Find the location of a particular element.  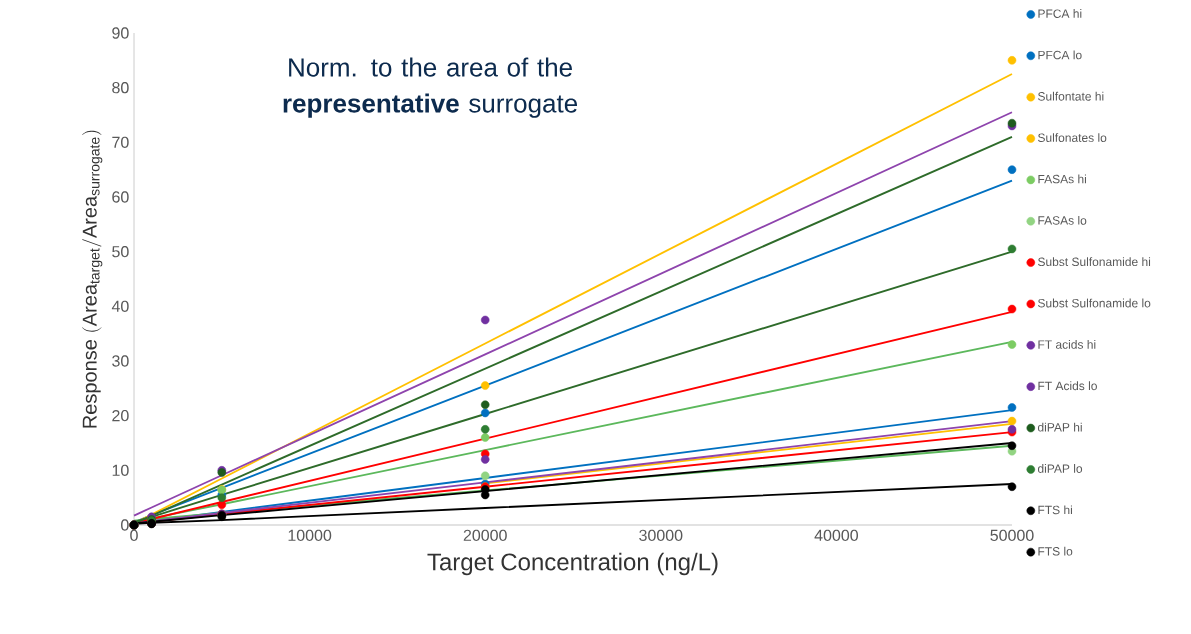

y-axis-title: $\mathrm{Response}\ (\mathrm{Area}_{\mathrm{target}}/\mathrm{Area}_{\mathrm{surrogate}})$ is located at coordinates (92, 279).